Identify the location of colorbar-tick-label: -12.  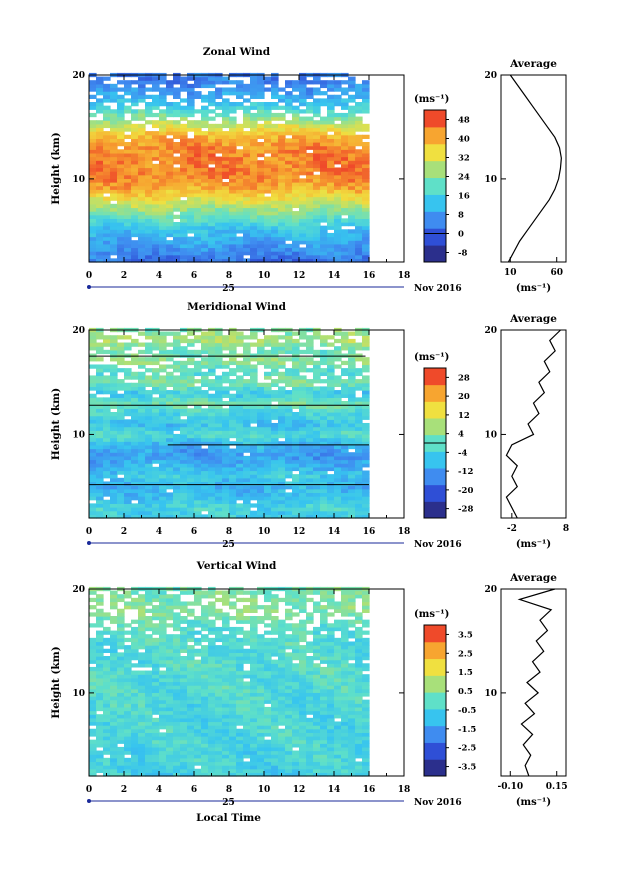
(465, 472).